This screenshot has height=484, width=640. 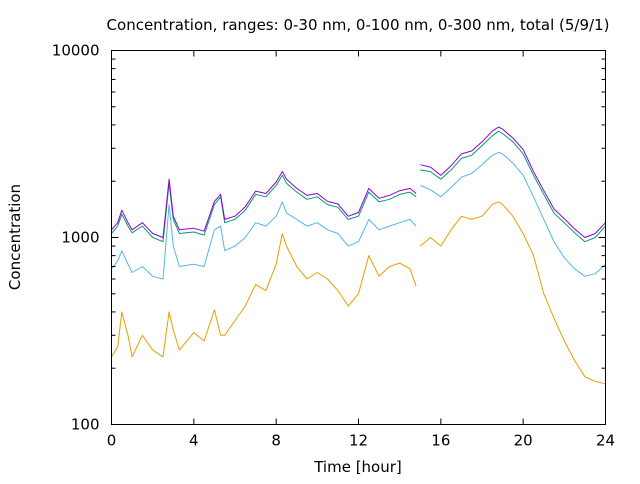 I want to click on x-tick-label: 16, so click(x=440, y=441).